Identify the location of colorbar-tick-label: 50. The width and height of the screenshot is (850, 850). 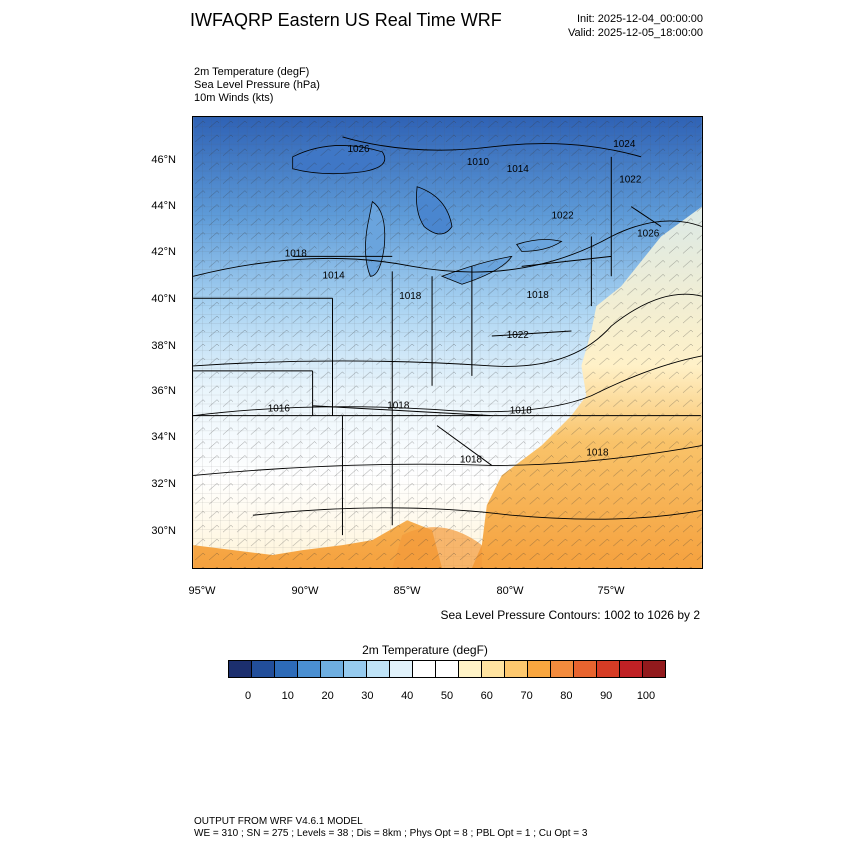
(447, 696).